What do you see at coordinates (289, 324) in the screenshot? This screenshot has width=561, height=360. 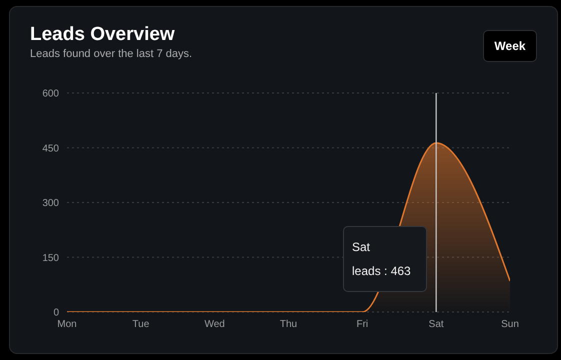 I see `x-tick-label: Thu` at bounding box center [289, 324].